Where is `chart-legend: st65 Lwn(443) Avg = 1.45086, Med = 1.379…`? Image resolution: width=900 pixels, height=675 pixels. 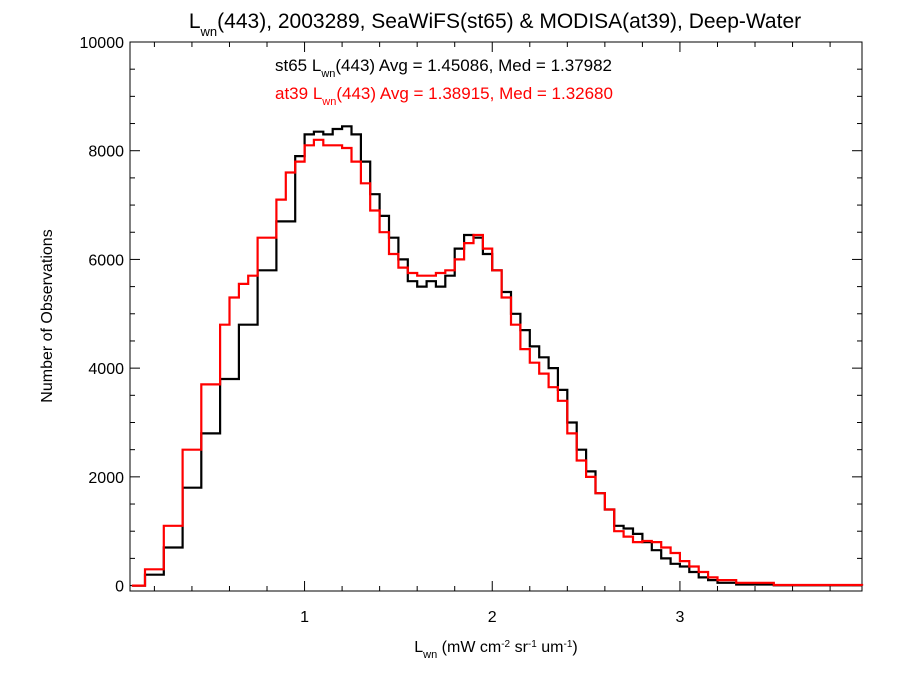
chart-legend: st65 Lwn(443) Avg = 1.45086, Med = 1.379… is located at coordinates (444, 82).